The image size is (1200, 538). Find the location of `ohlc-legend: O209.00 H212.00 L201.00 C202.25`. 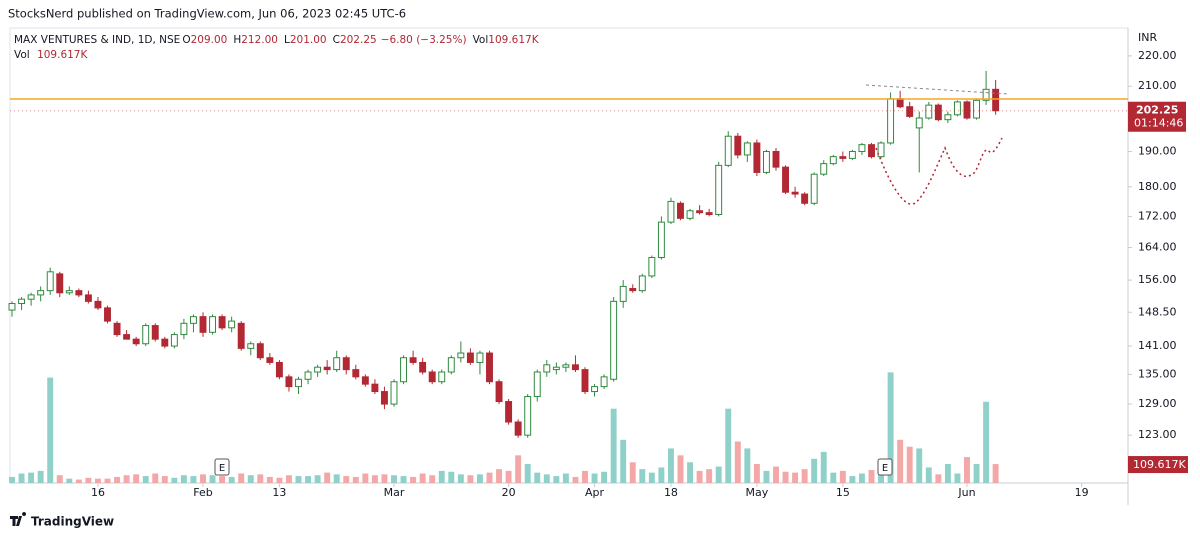

ohlc-legend: O209.00 H212.00 L201.00 C202.25 is located at coordinates (280, 40).